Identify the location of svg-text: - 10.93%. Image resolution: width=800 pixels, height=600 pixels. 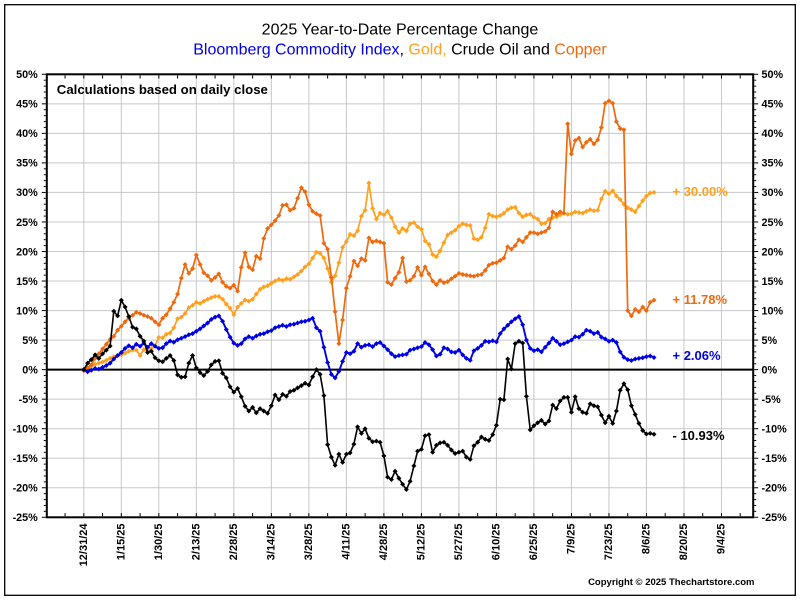
(699, 435).